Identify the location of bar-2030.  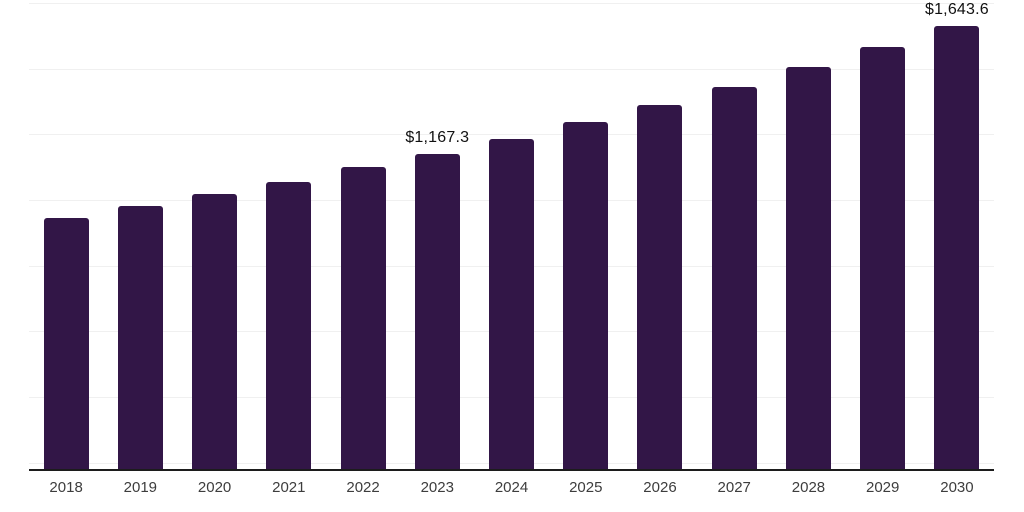
(957, 247).